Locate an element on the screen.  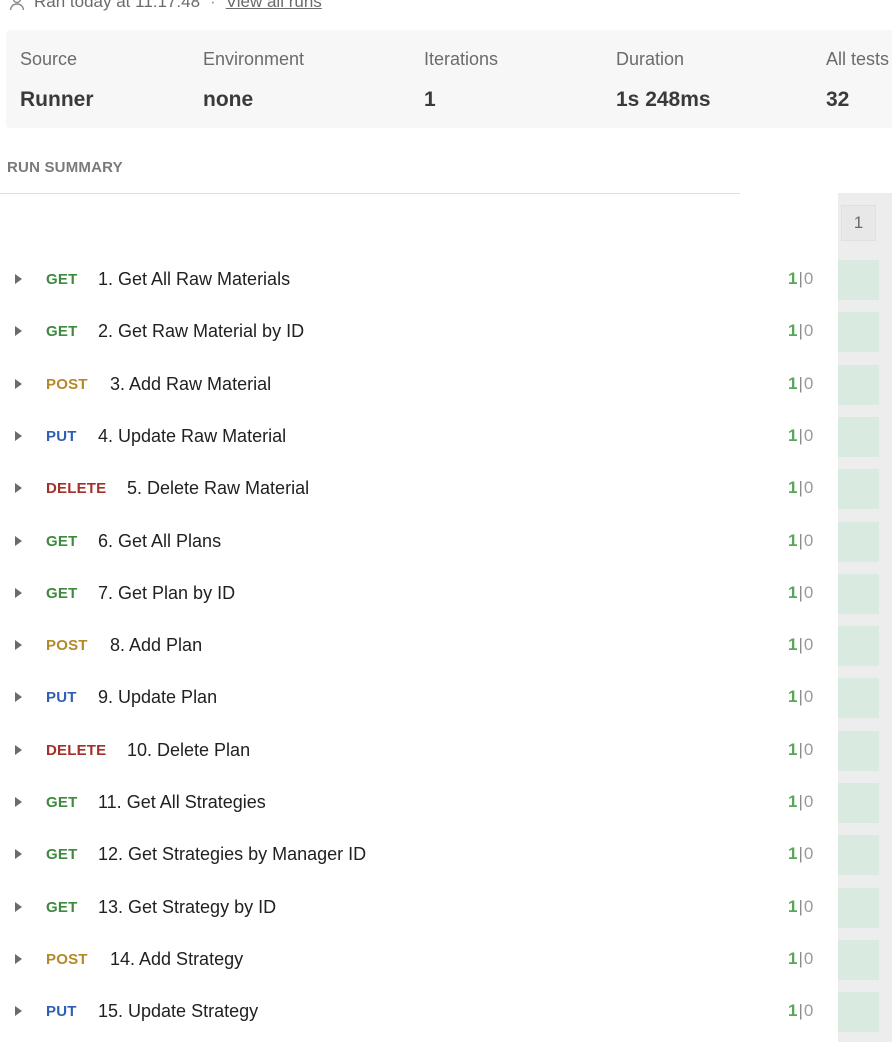
request-row: PUT 4. Update Raw Material 1|0 is located at coordinates (419, 437).